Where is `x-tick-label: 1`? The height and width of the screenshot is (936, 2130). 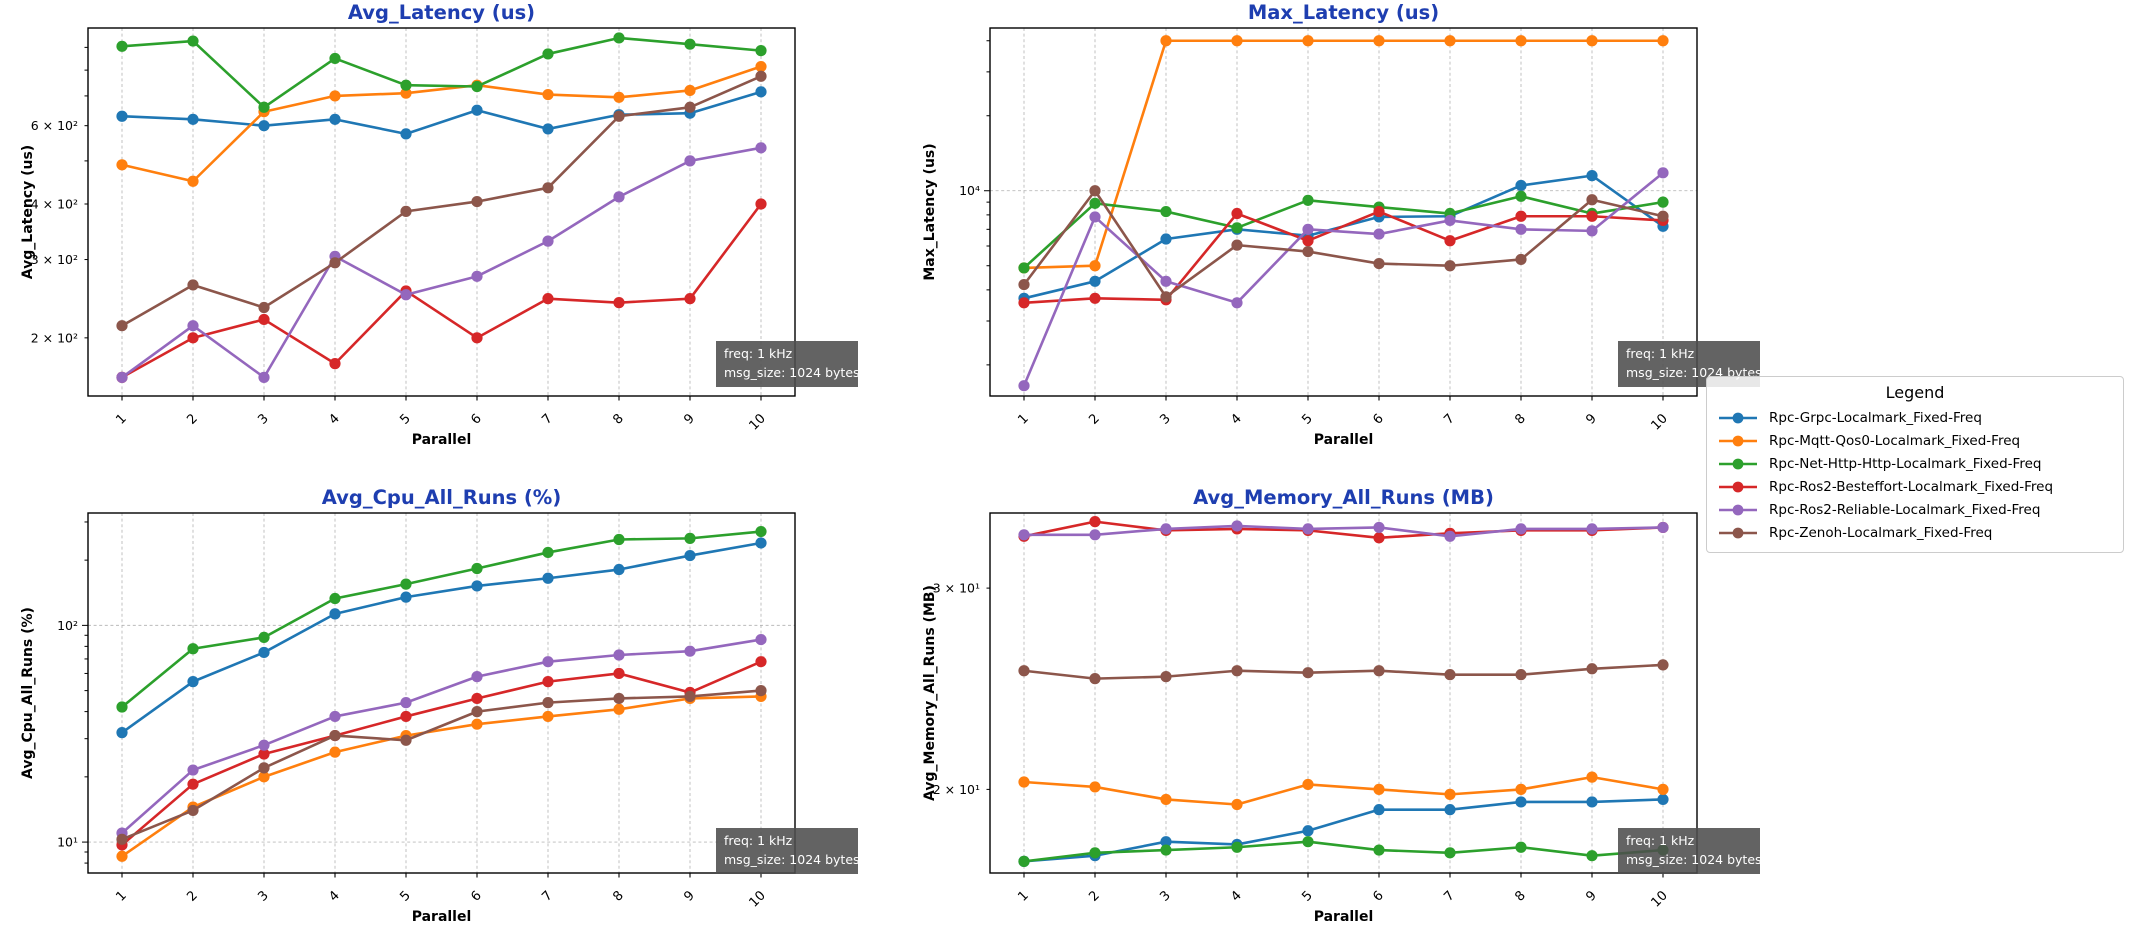 x-tick-label: 1 is located at coordinates (121, 419).